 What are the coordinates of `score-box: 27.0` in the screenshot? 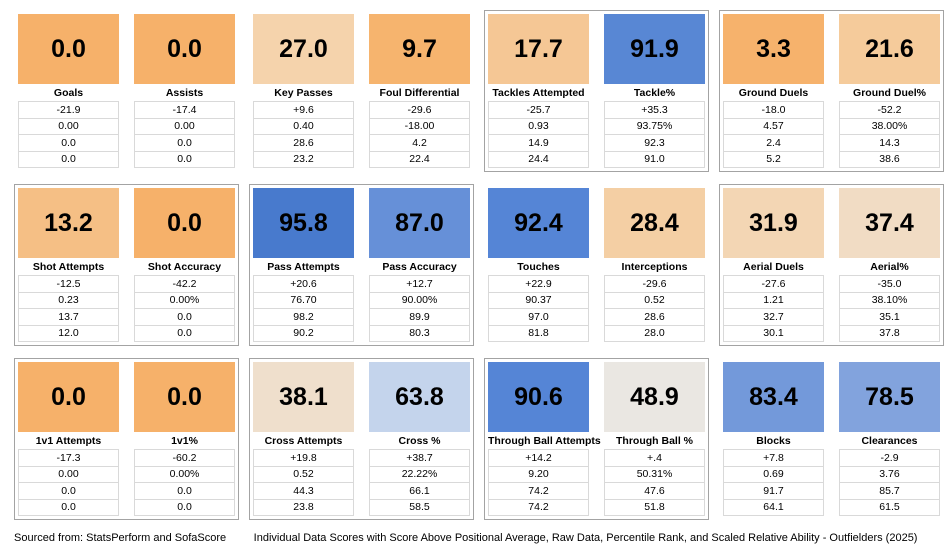 It's located at (303, 49).